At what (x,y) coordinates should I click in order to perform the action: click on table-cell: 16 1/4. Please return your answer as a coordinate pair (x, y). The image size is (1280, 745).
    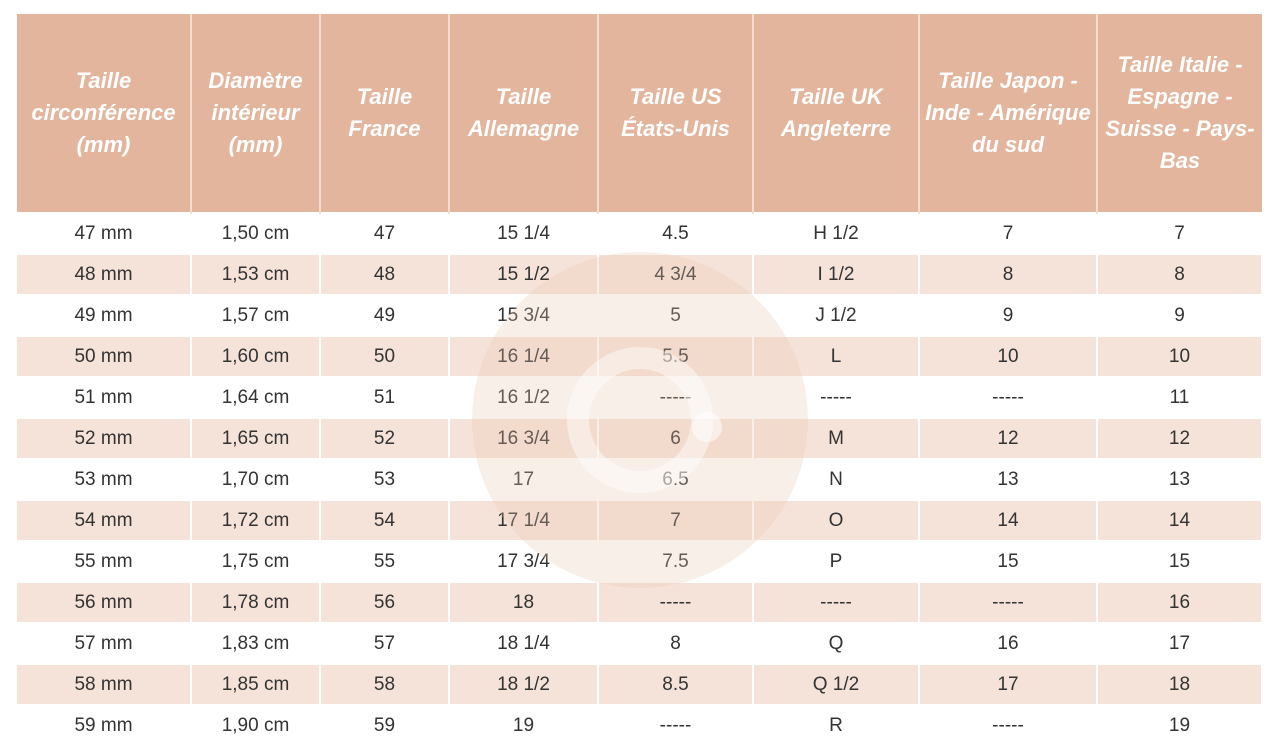
    Looking at the image, I should click on (524, 356).